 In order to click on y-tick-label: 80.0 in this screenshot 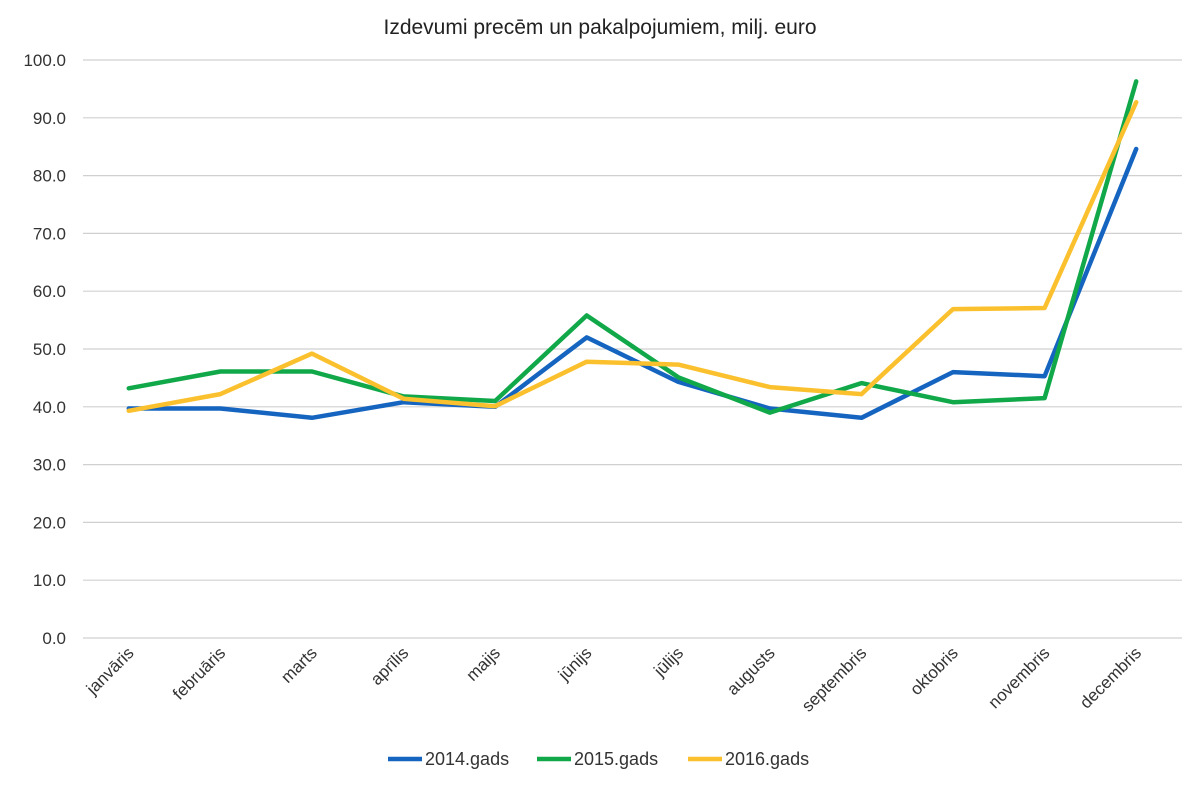, I will do `click(49, 176)`.